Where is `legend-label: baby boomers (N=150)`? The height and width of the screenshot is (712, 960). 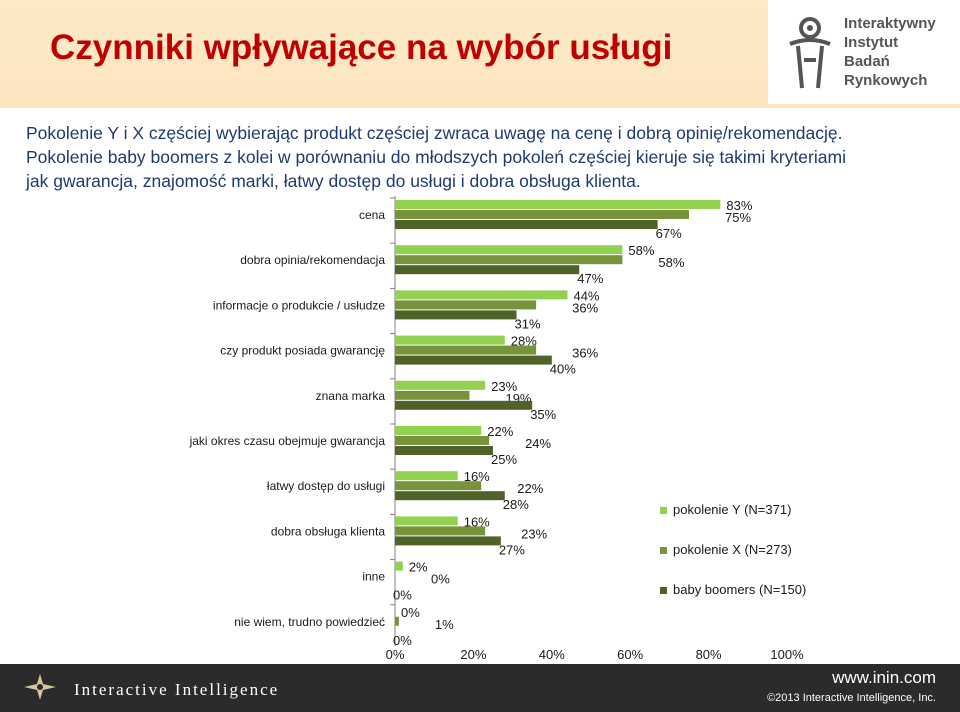
legend-label: baby boomers (N=150) is located at coordinates (740, 589).